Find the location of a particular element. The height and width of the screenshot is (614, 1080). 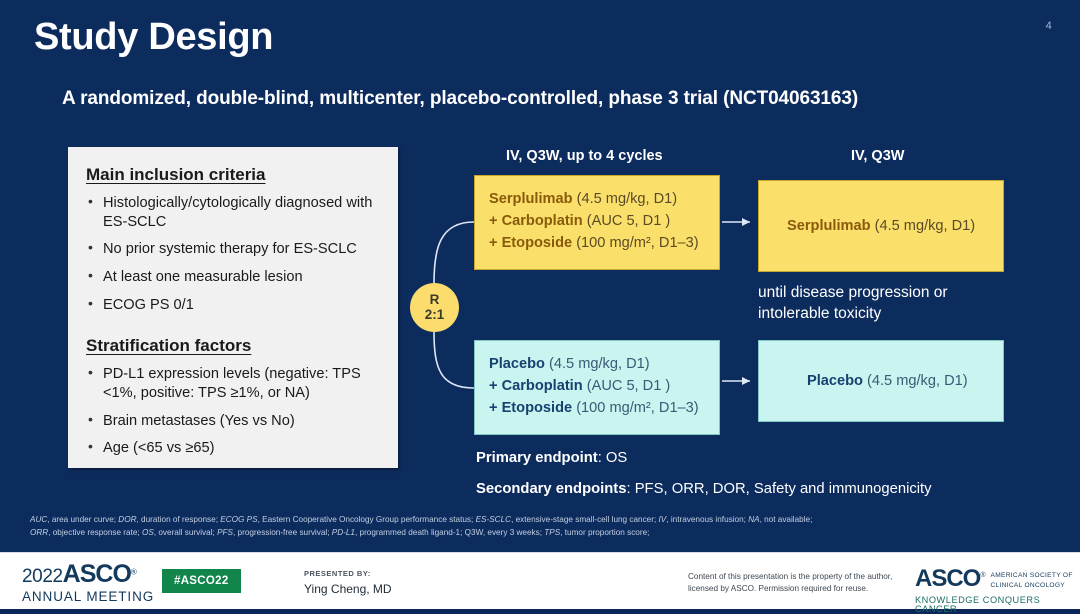

society-line-2: CLINICAL ONCOLOGY is located at coordinates (1027, 585).